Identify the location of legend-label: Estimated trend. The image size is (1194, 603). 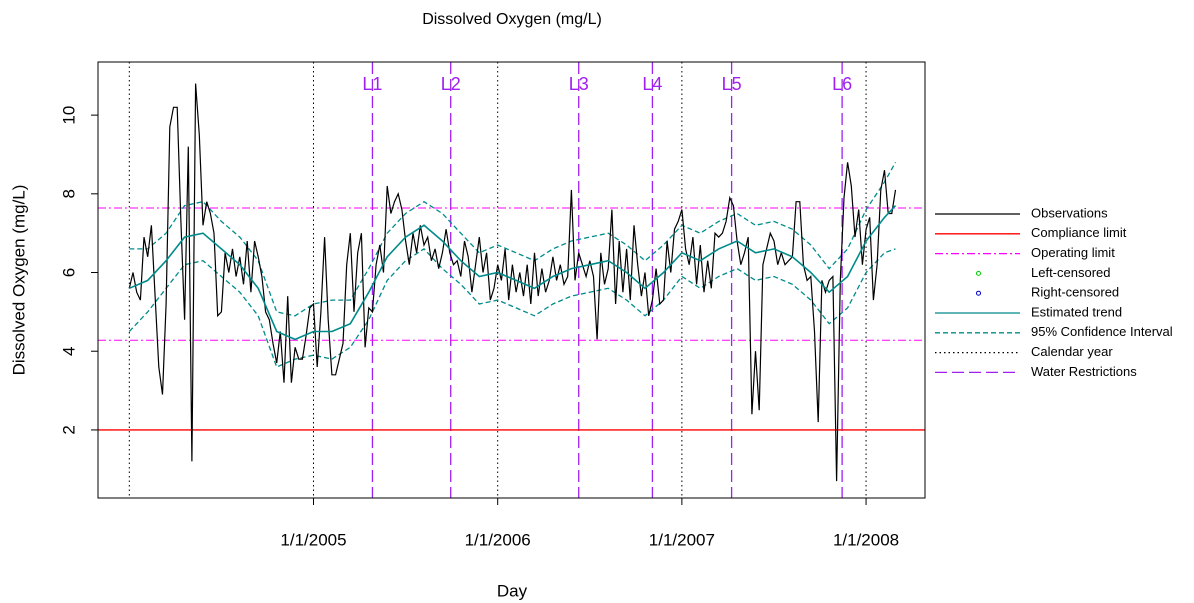
(1076, 311).